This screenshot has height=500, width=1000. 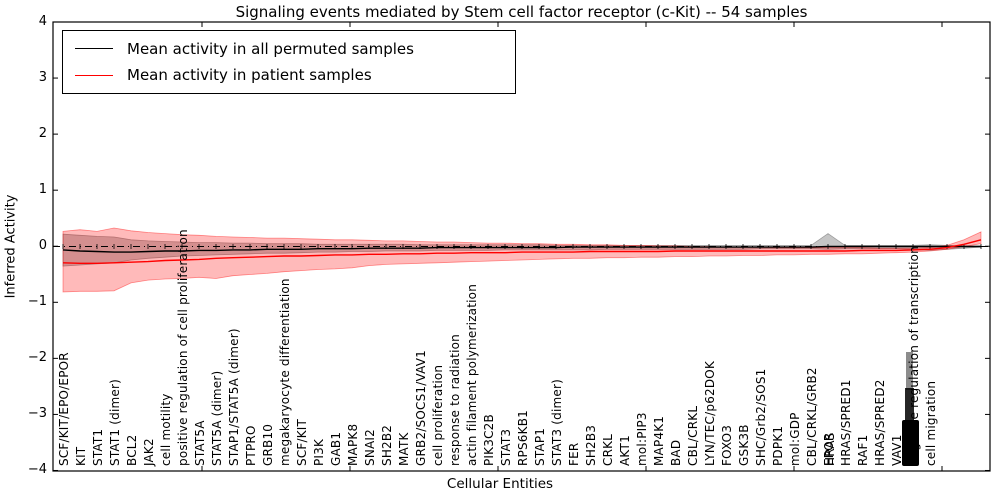 What do you see at coordinates (709, 413) in the screenshot?
I see `x-tick-label: LYN/TEC/p62DOK` at bounding box center [709, 413].